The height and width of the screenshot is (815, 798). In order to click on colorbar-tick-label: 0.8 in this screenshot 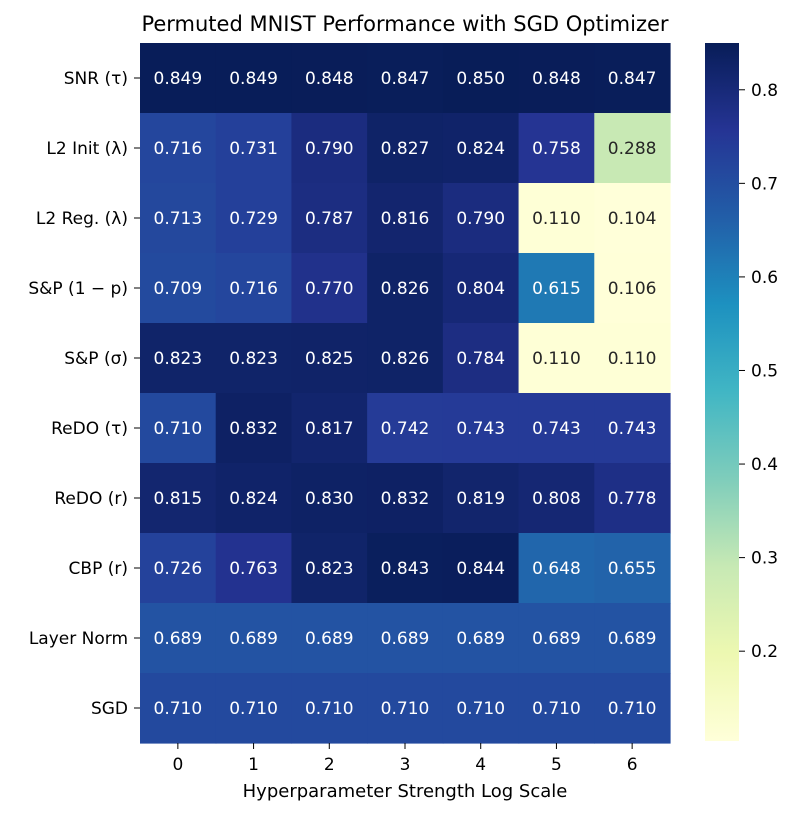, I will do `click(764, 91)`.